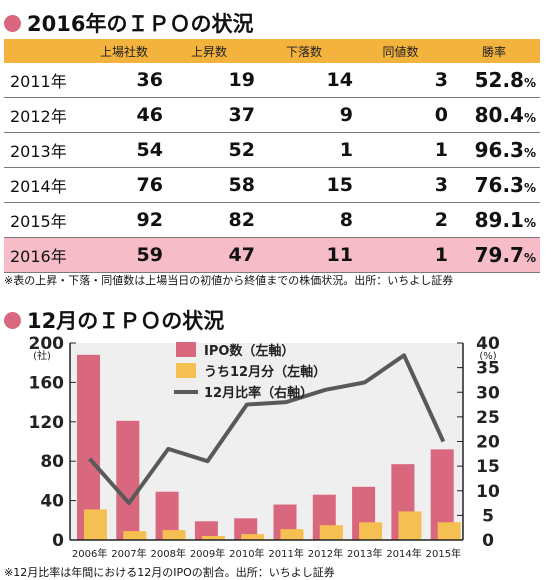  Describe the element at coordinates (209, 51) in the screenshot. I see `header-up: 上昇数` at that location.